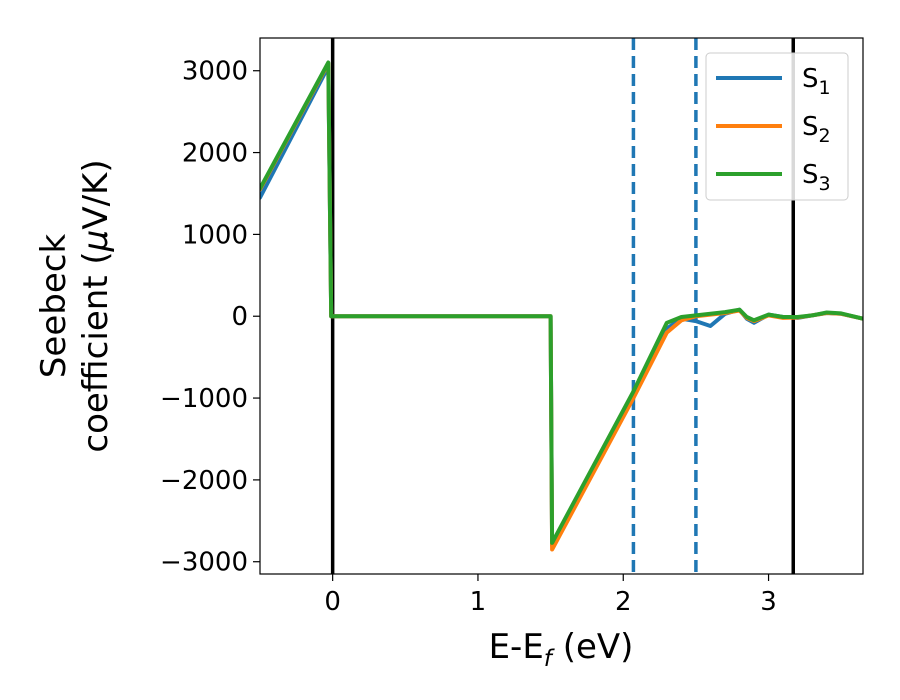 This screenshot has width=900, height=700. What do you see at coordinates (816, 81) in the screenshot?
I see `legend-label-s1: S1` at bounding box center [816, 81].